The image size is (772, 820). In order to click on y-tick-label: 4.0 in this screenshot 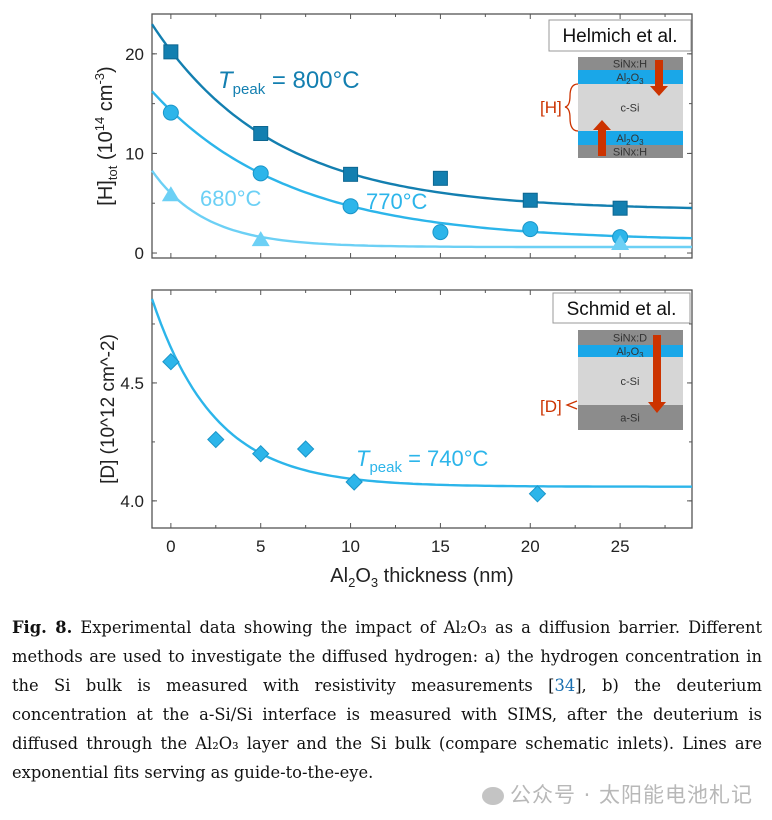, I will do `click(132, 501)`.